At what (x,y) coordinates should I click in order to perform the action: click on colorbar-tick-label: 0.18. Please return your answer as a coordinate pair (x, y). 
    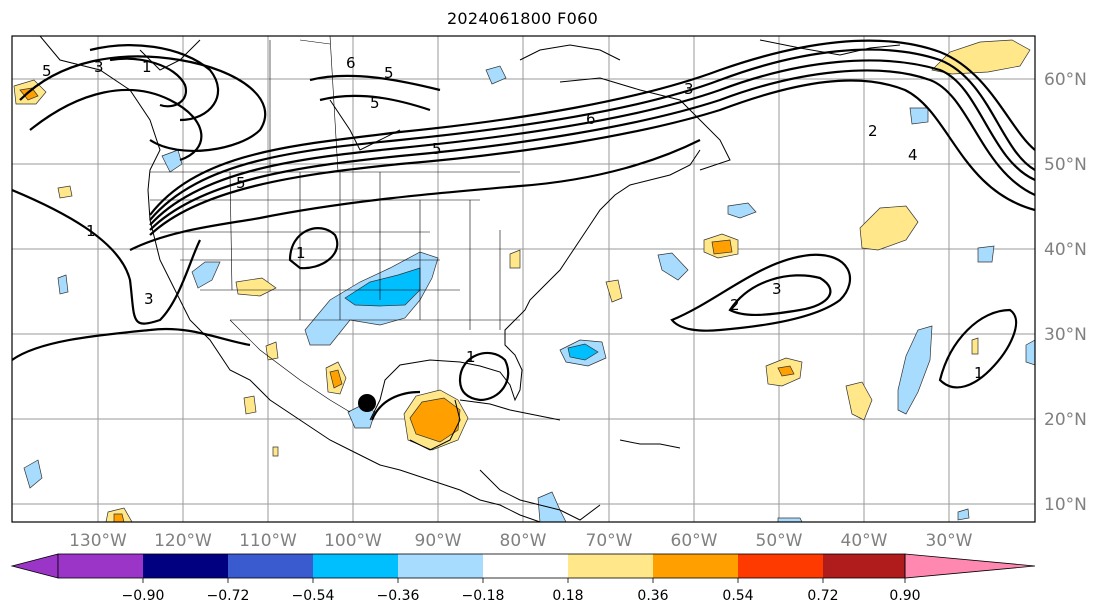
    Looking at the image, I should click on (567, 596).